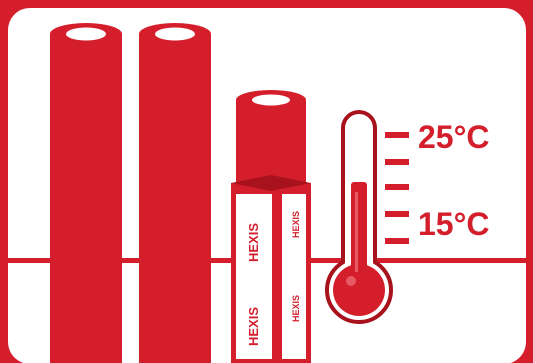 The image size is (533, 363). Describe the element at coordinates (454, 137) in the screenshot. I see `temperature-high-label: 25°C` at that location.